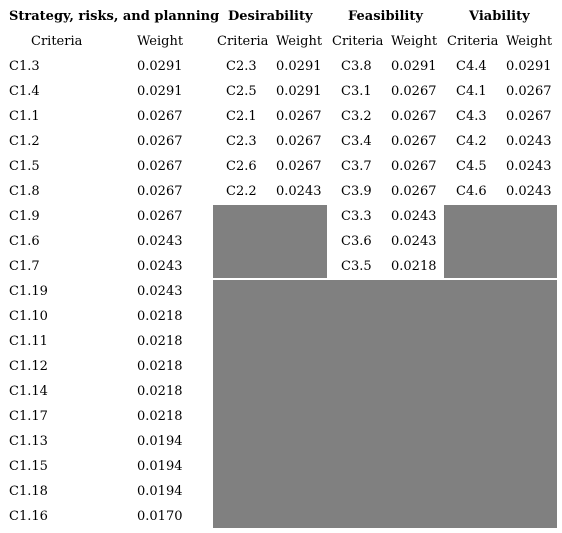 Image resolution: width=562 pixels, height=533 pixels. I want to click on feasibility-criteria-cell: C3.2, so click(356, 116).